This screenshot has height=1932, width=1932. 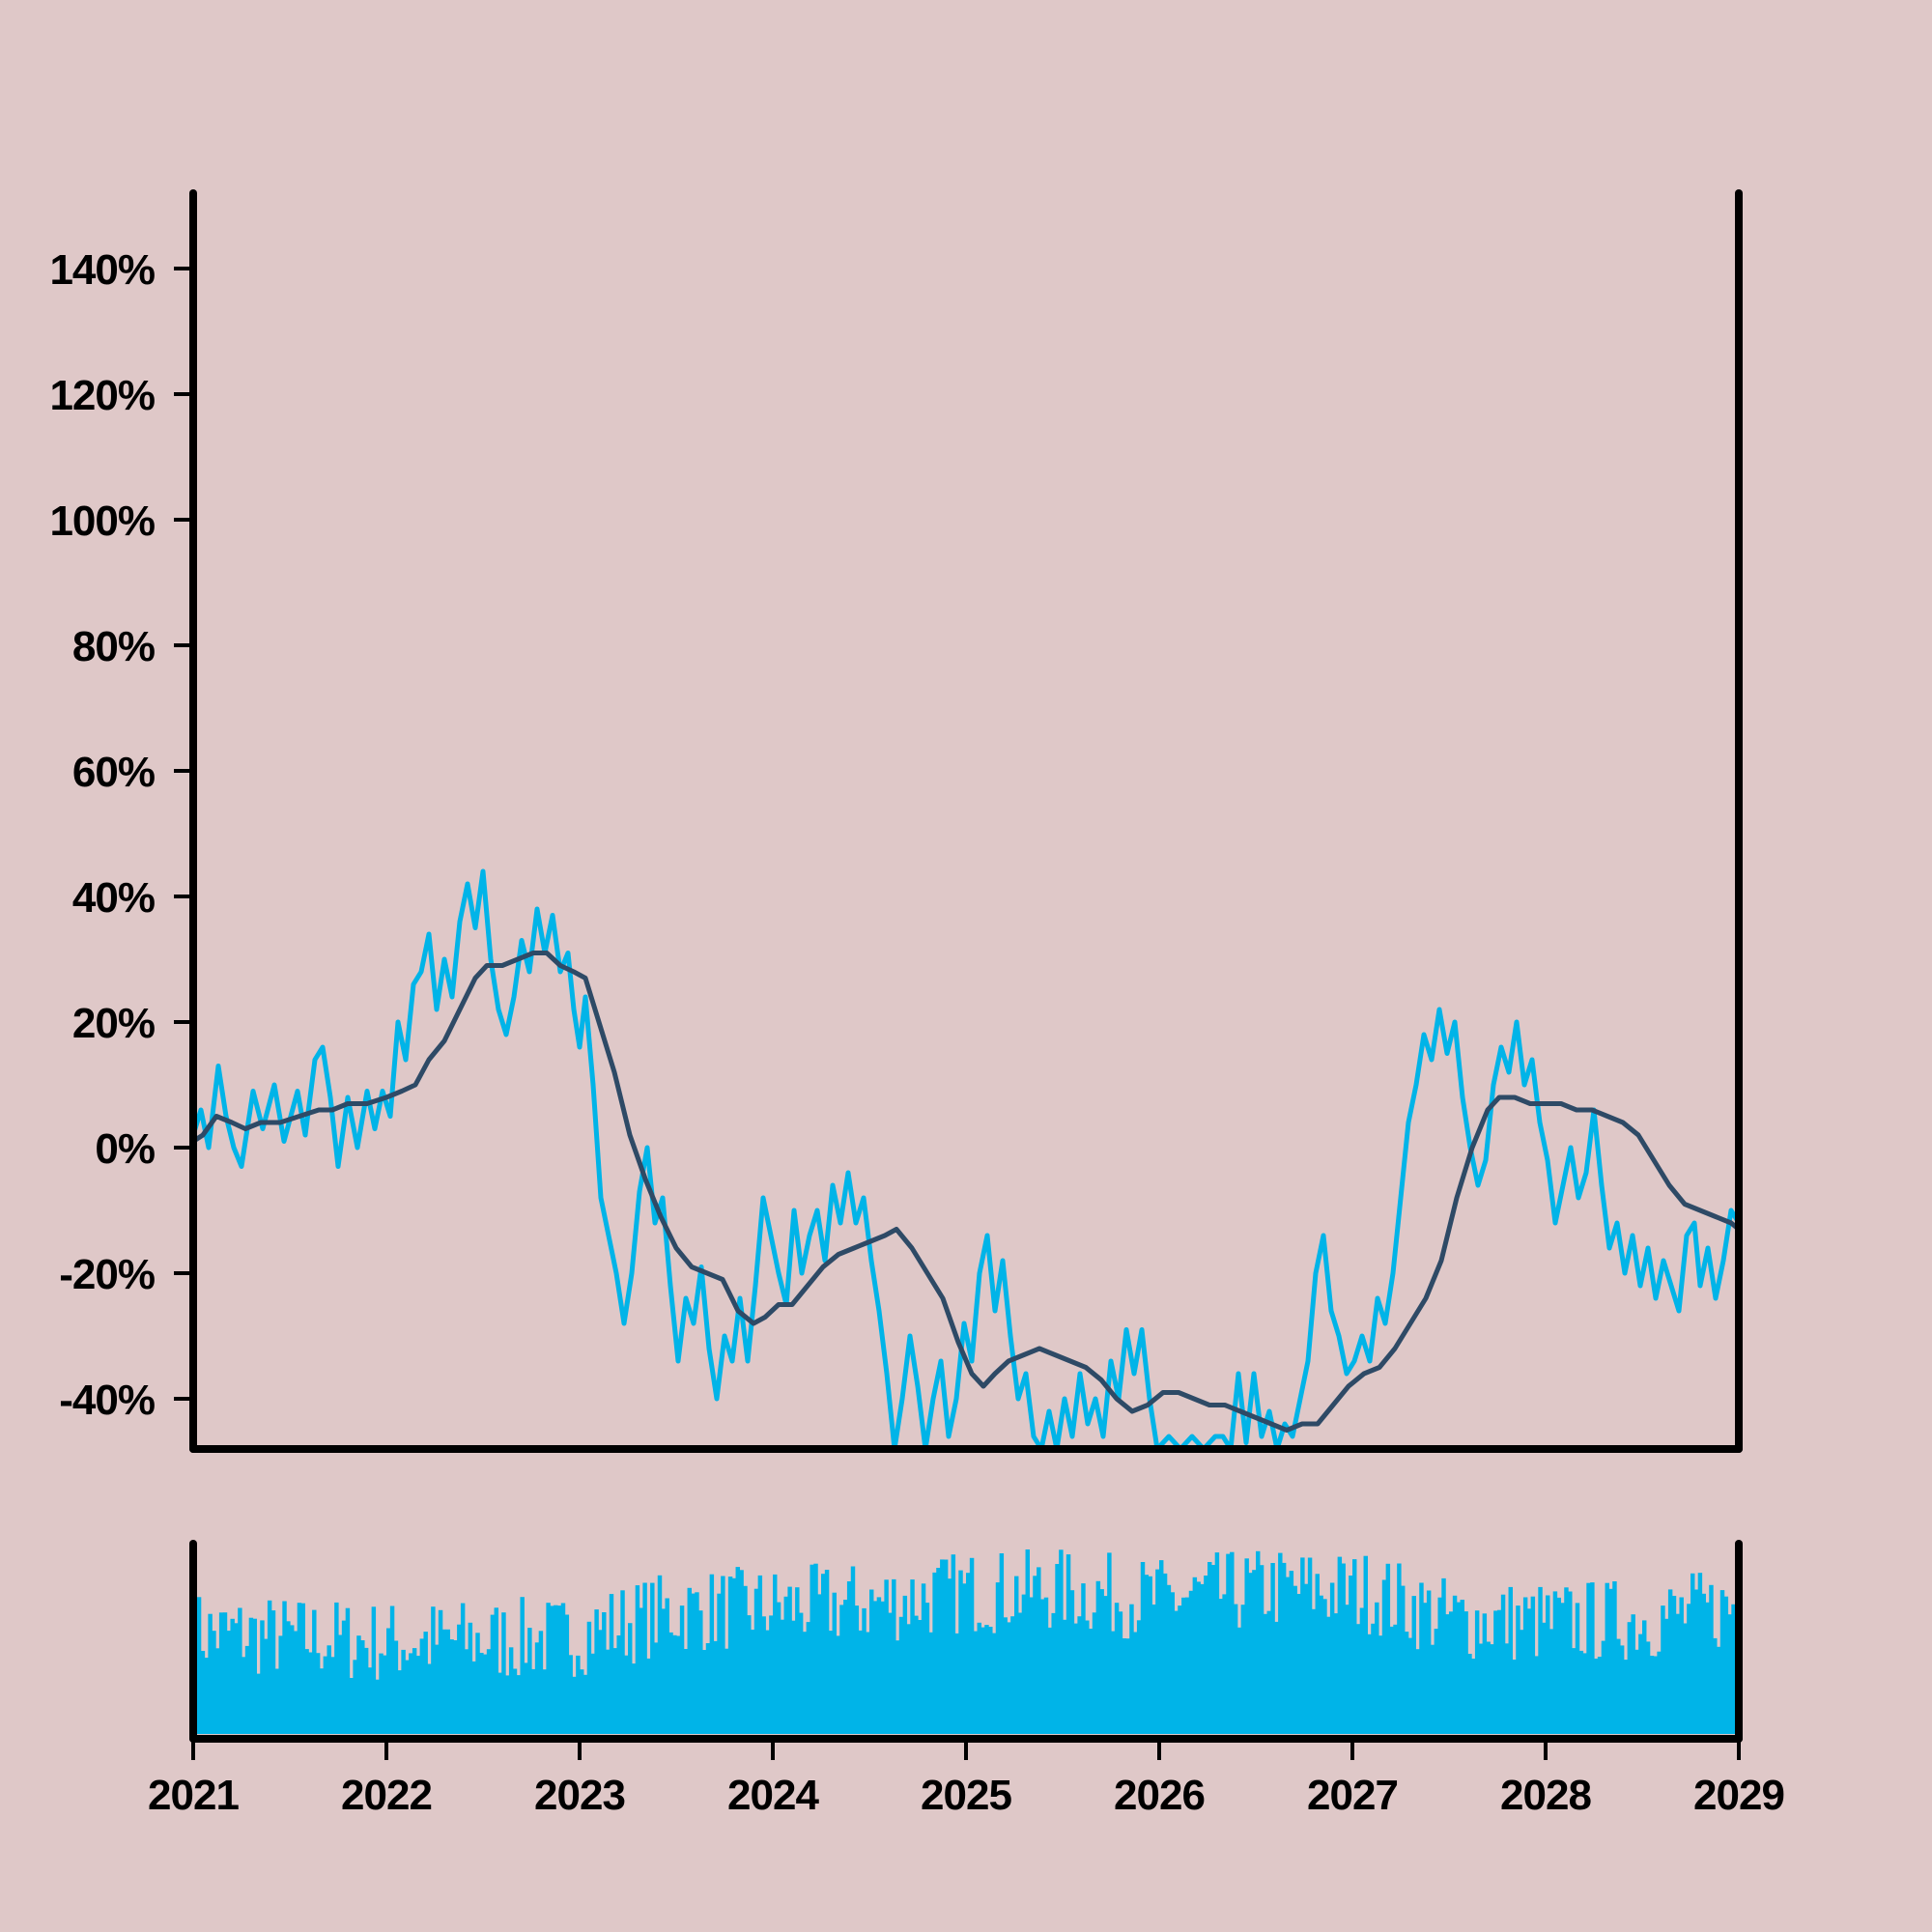 What do you see at coordinates (579, 1795) in the screenshot?
I see `x-tick-label: 2023` at bounding box center [579, 1795].